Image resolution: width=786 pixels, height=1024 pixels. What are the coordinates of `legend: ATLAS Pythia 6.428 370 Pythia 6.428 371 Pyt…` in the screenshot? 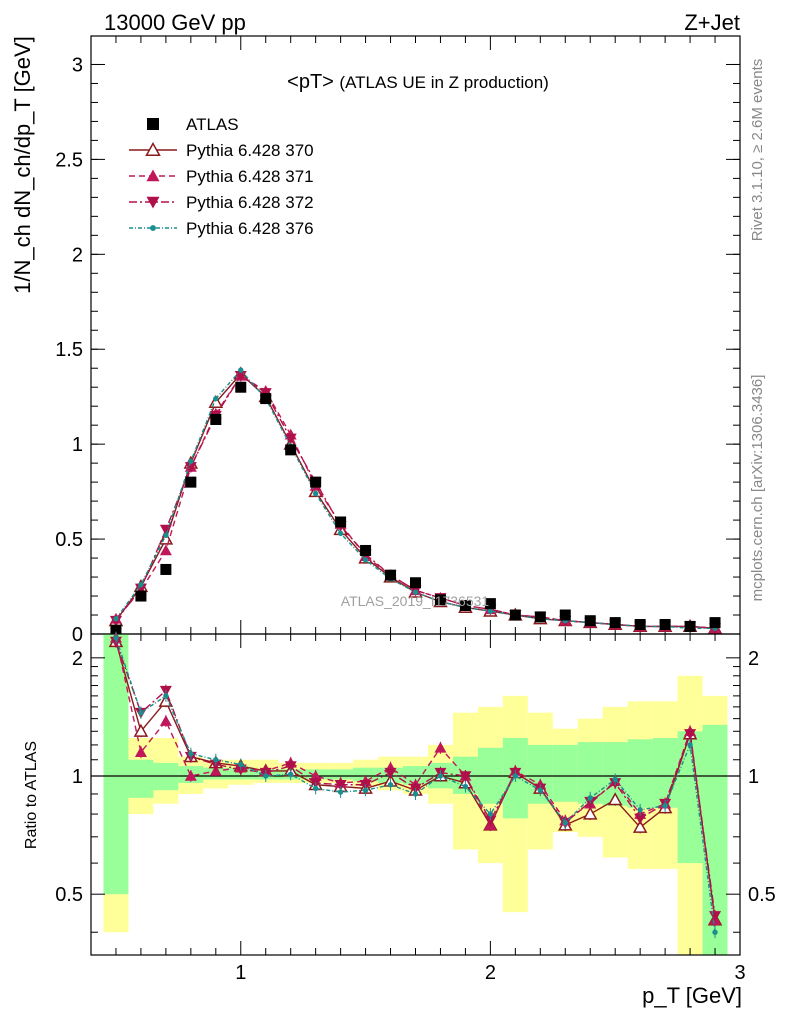 It's located at (221, 176).